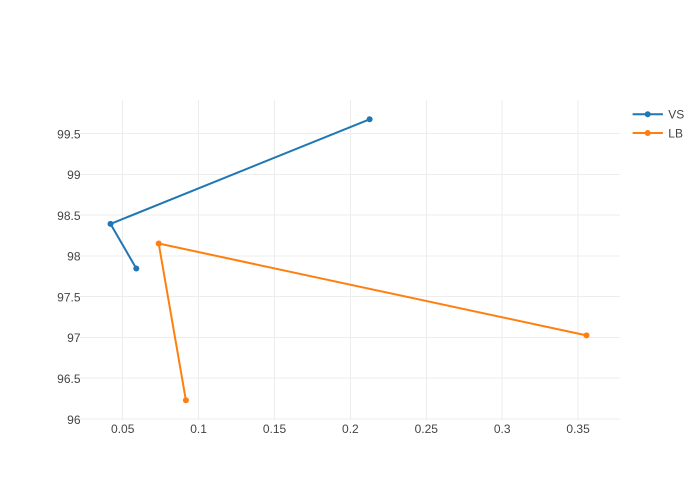 Image resolution: width=700 pixels, height=500 pixels. Describe the element at coordinates (676, 115) in the screenshot. I see `svg-text: VS` at that location.